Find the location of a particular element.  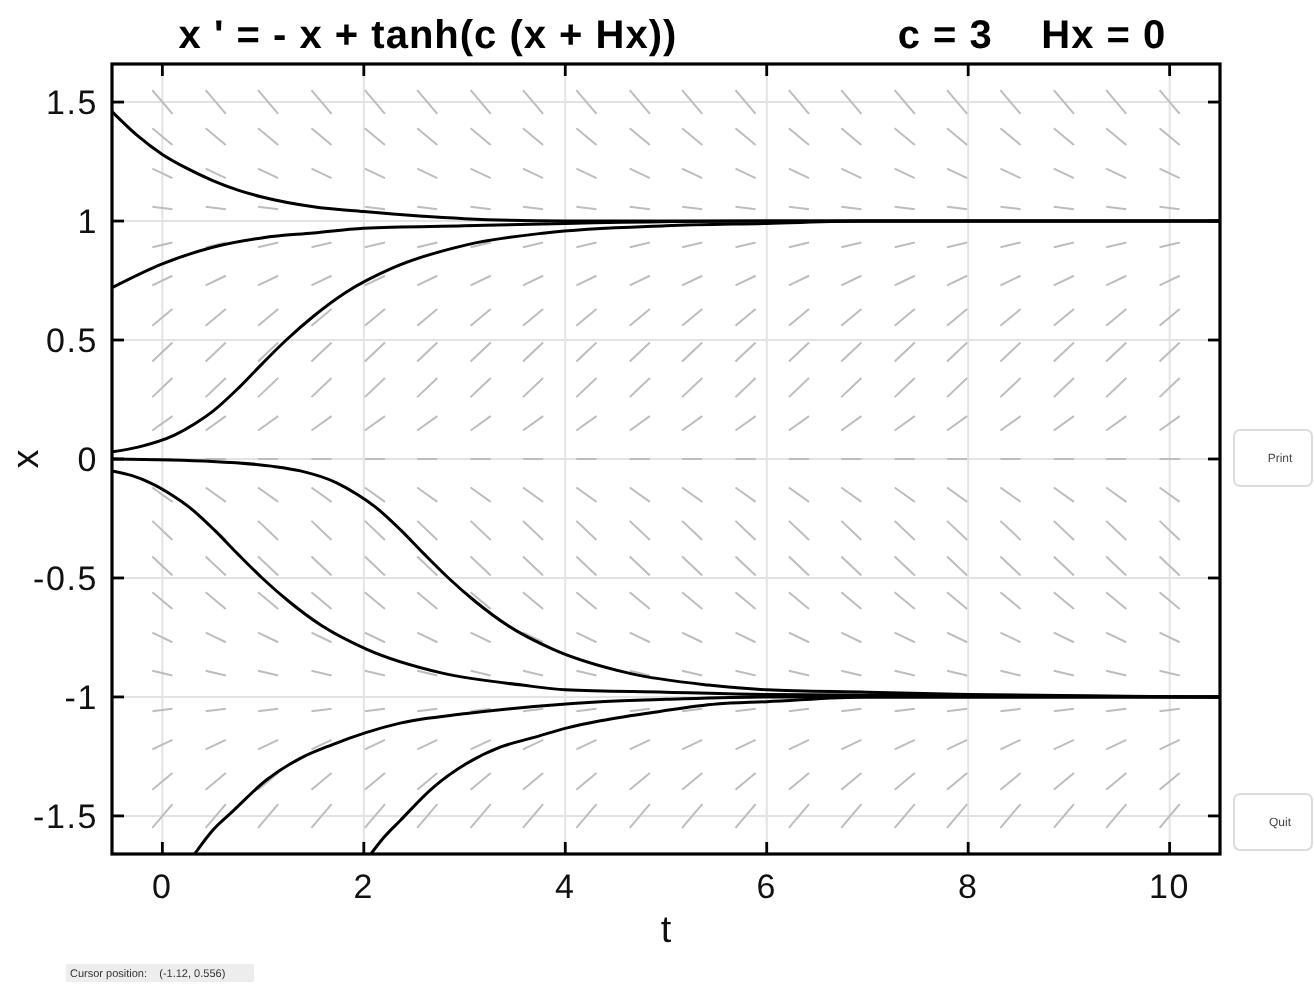

y-tick-label: 0 is located at coordinates (87, 460).